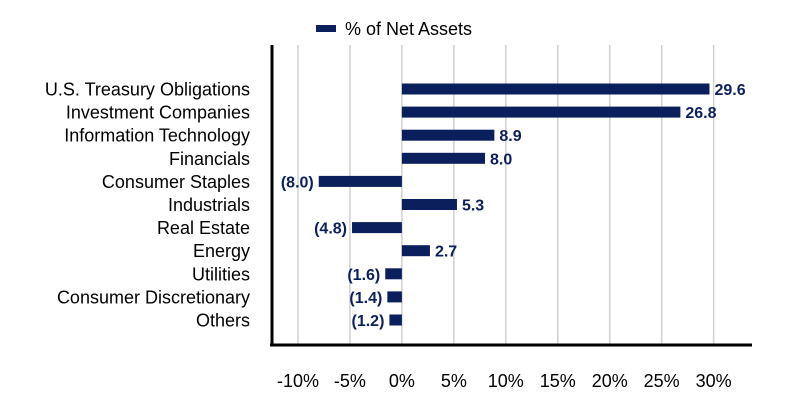 The image size is (792, 420). I want to click on category-label: Industrials, so click(209, 205).